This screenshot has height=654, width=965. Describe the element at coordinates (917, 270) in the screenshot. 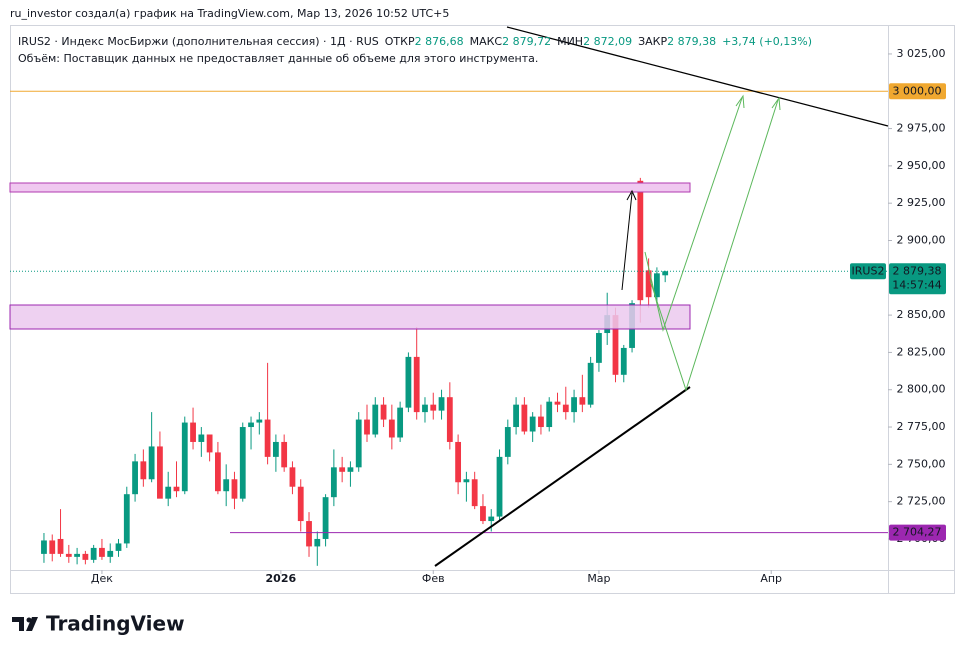

I see `last-price-label: 2 879,38` at that location.